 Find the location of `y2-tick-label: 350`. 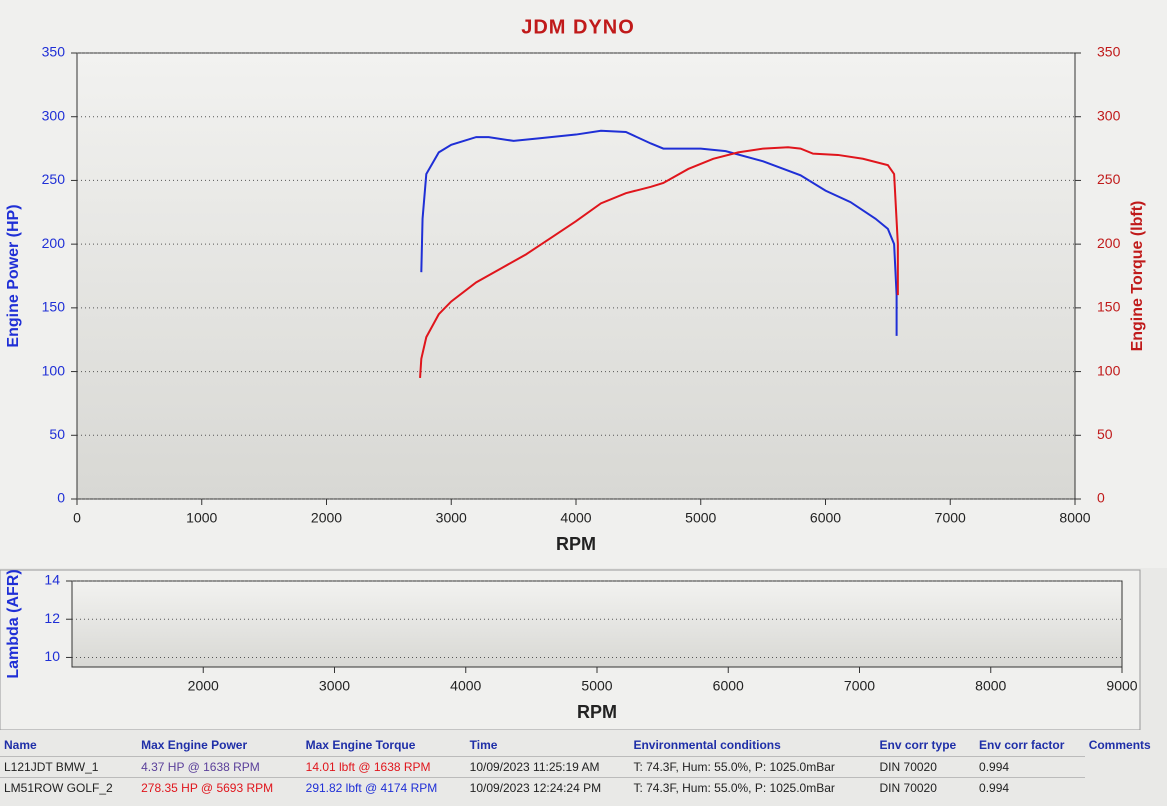

y2-tick-label: 350 is located at coordinates (1109, 52).